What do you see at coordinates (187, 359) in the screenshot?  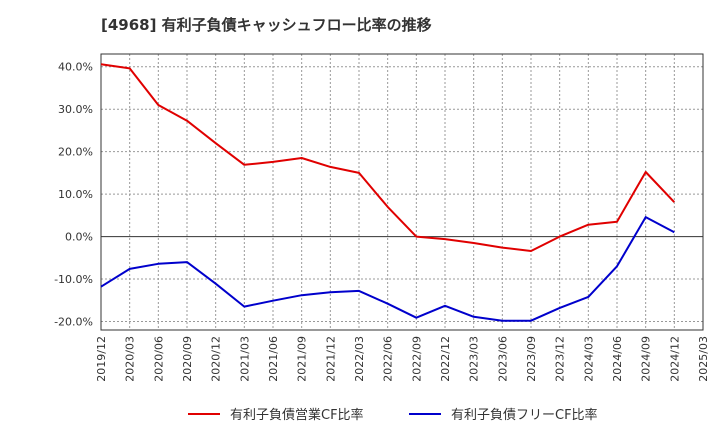 I see `x-tick-label: 2020/09` at bounding box center [187, 359].